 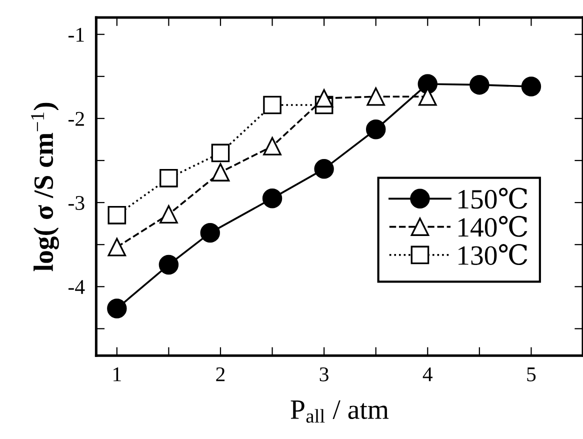 I want to click on legend-label: 150℃, so click(x=493, y=198).